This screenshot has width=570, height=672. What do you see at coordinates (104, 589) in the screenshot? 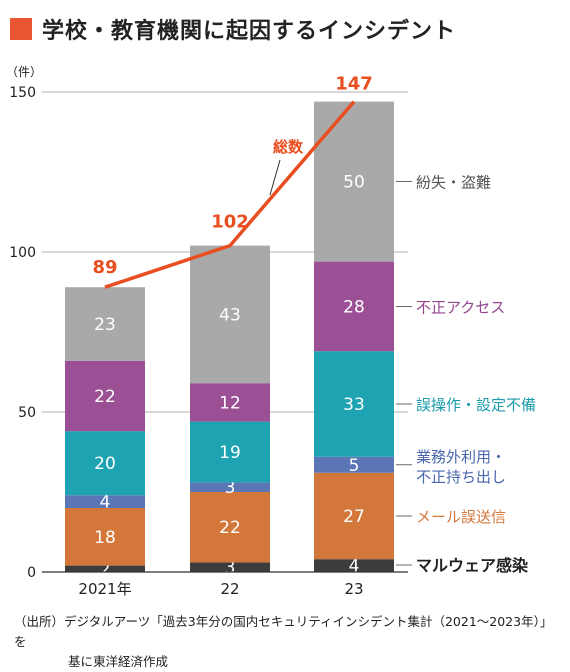
I see `x-tick-label: 2021年` at bounding box center [104, 589].